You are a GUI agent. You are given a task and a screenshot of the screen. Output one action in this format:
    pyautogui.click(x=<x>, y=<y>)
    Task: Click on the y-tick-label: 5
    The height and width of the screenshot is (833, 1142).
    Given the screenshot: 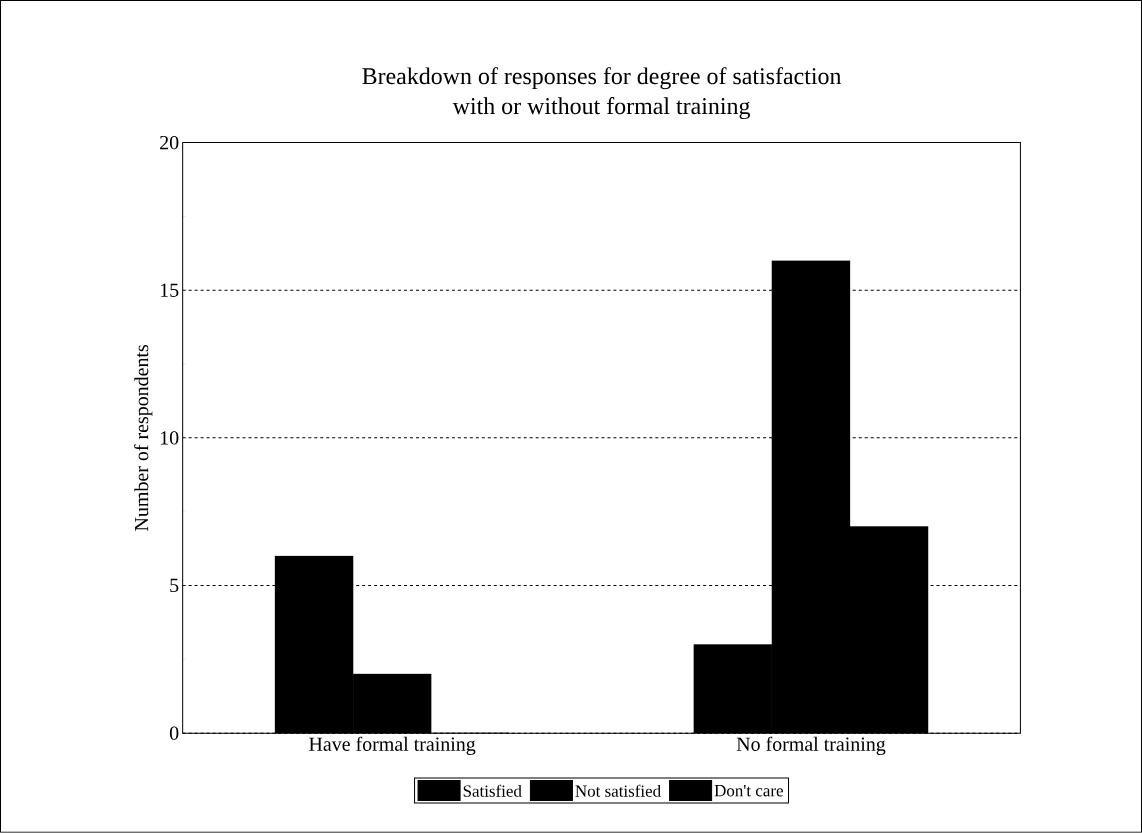 What is the action you would take?
    pyautogui.click(x=174, y=586)
    